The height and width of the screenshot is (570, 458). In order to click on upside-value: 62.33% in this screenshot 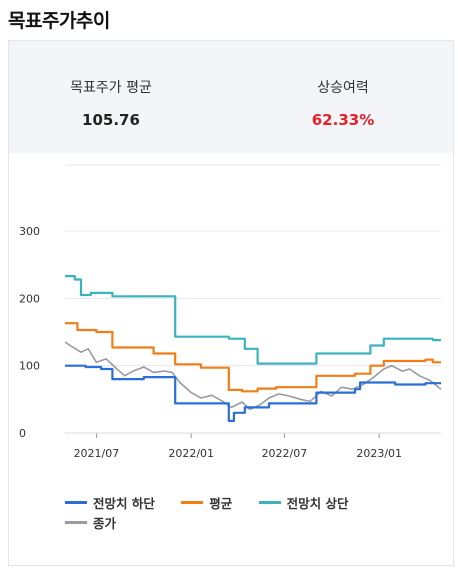, I will do `click(343, 120)`.